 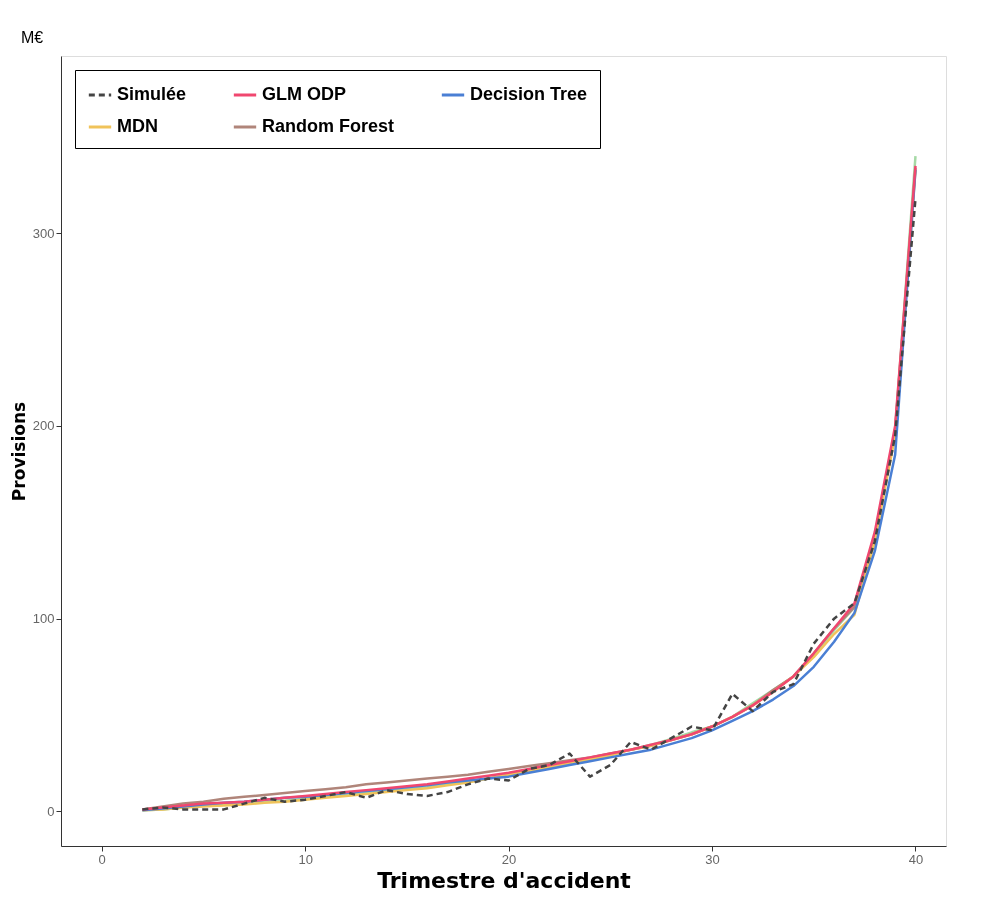 What do you see at coordinates (152, 94) in the screenshot?
I see `legend-label: Simulée` at bounding box center [152, 94].